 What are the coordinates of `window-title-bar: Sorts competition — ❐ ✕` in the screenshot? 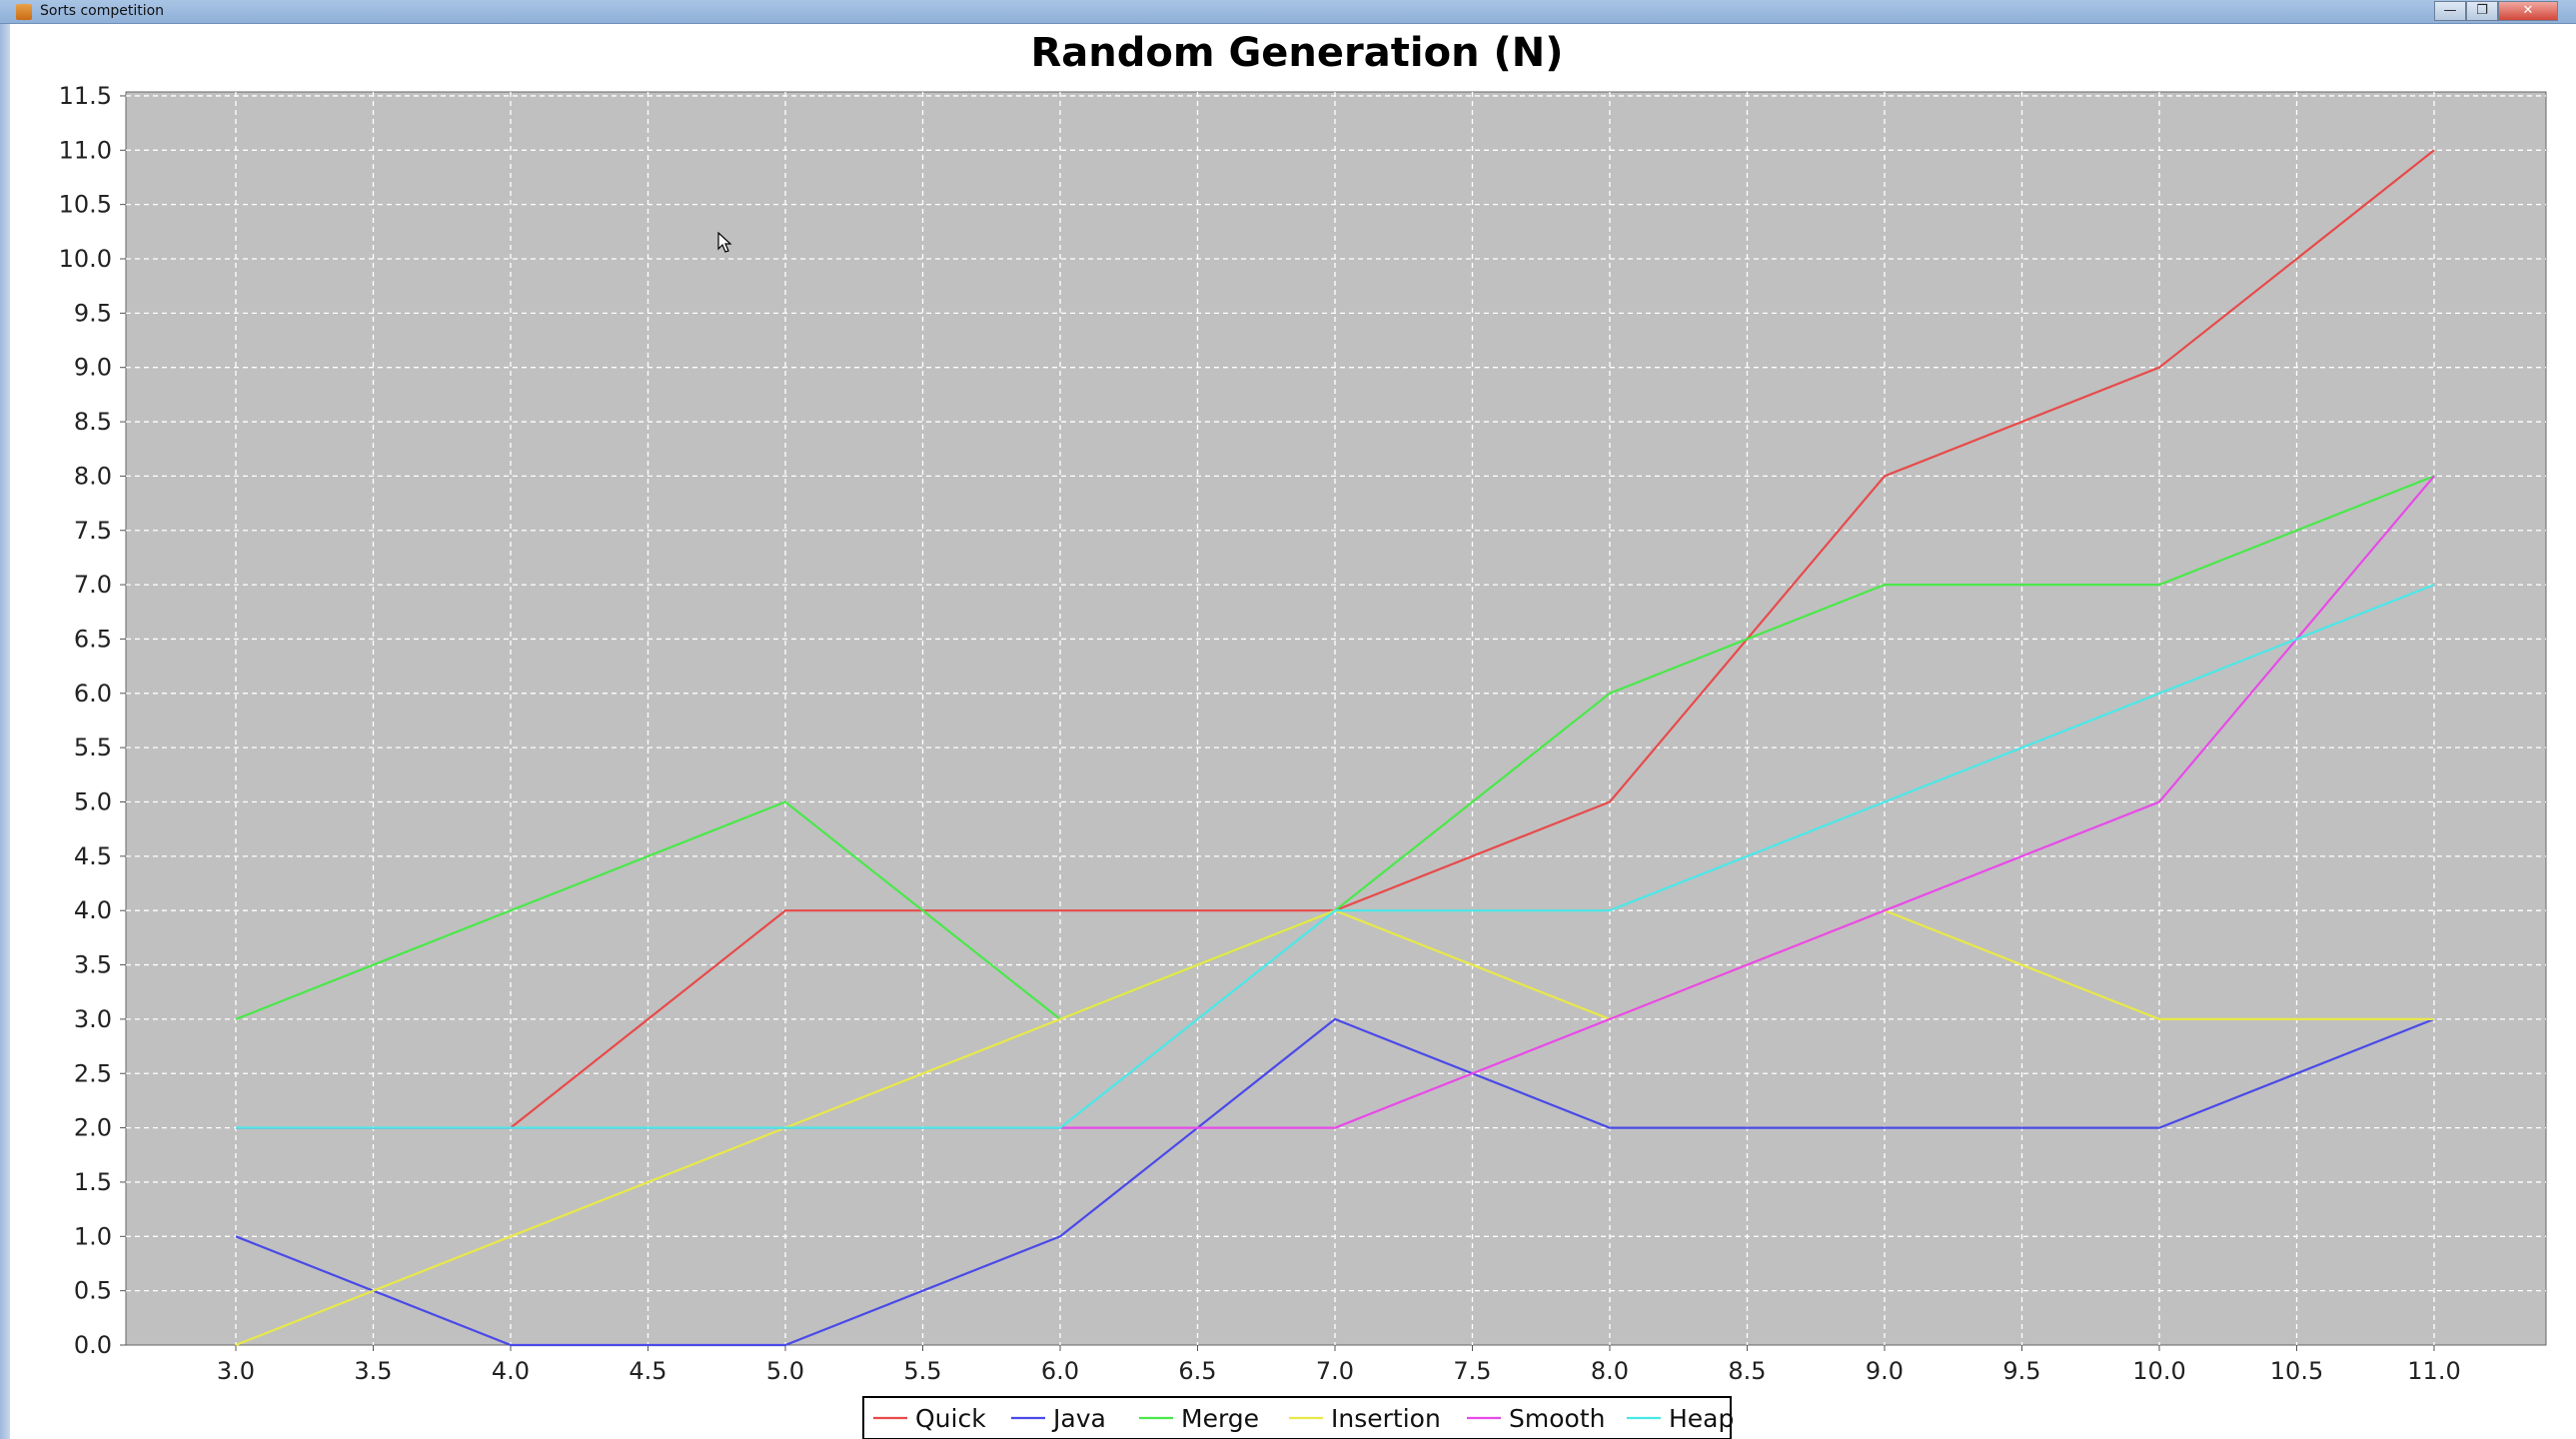 It's located at (1288, 12).